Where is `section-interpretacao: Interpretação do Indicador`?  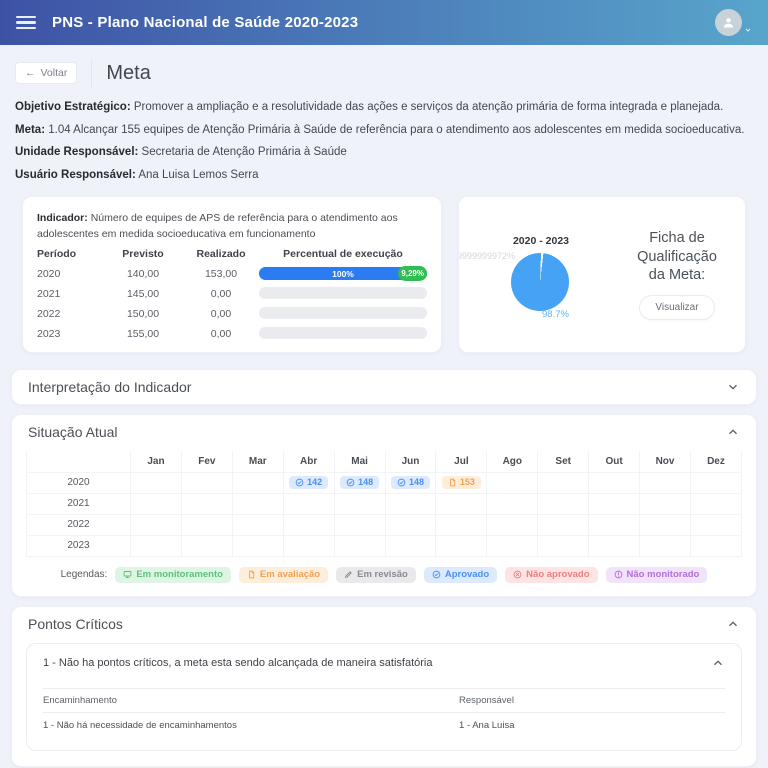 section-interpretacao: Interpretação do Indicador is located at coordinates (384, 387).